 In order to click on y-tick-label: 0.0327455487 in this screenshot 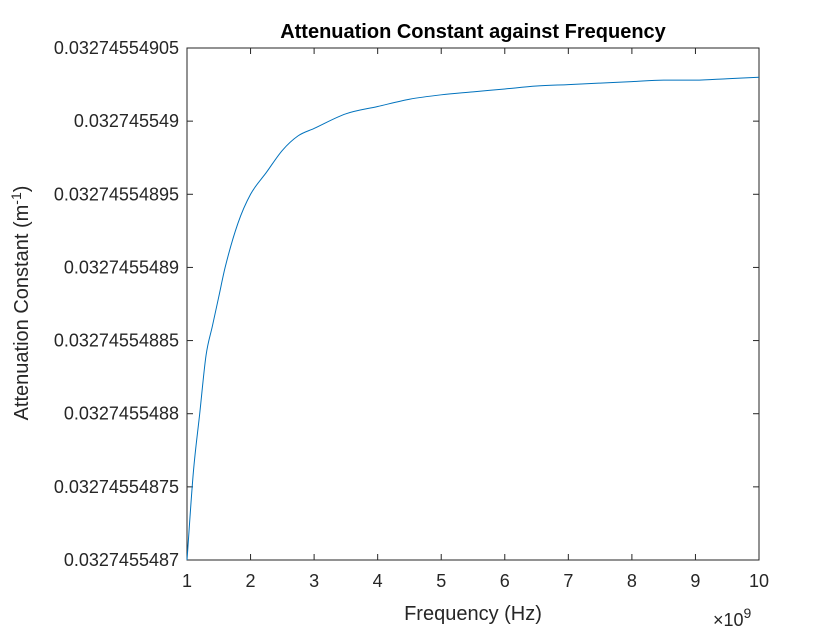, I will do `click(121, 560)`.